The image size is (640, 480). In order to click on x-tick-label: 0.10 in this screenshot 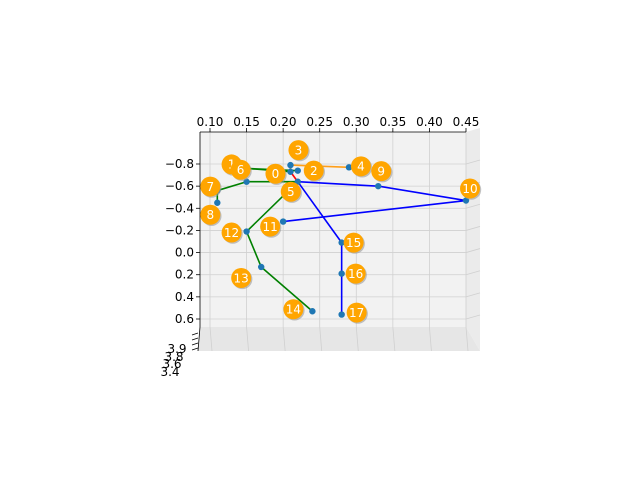, I will do `click(210, 122)`.